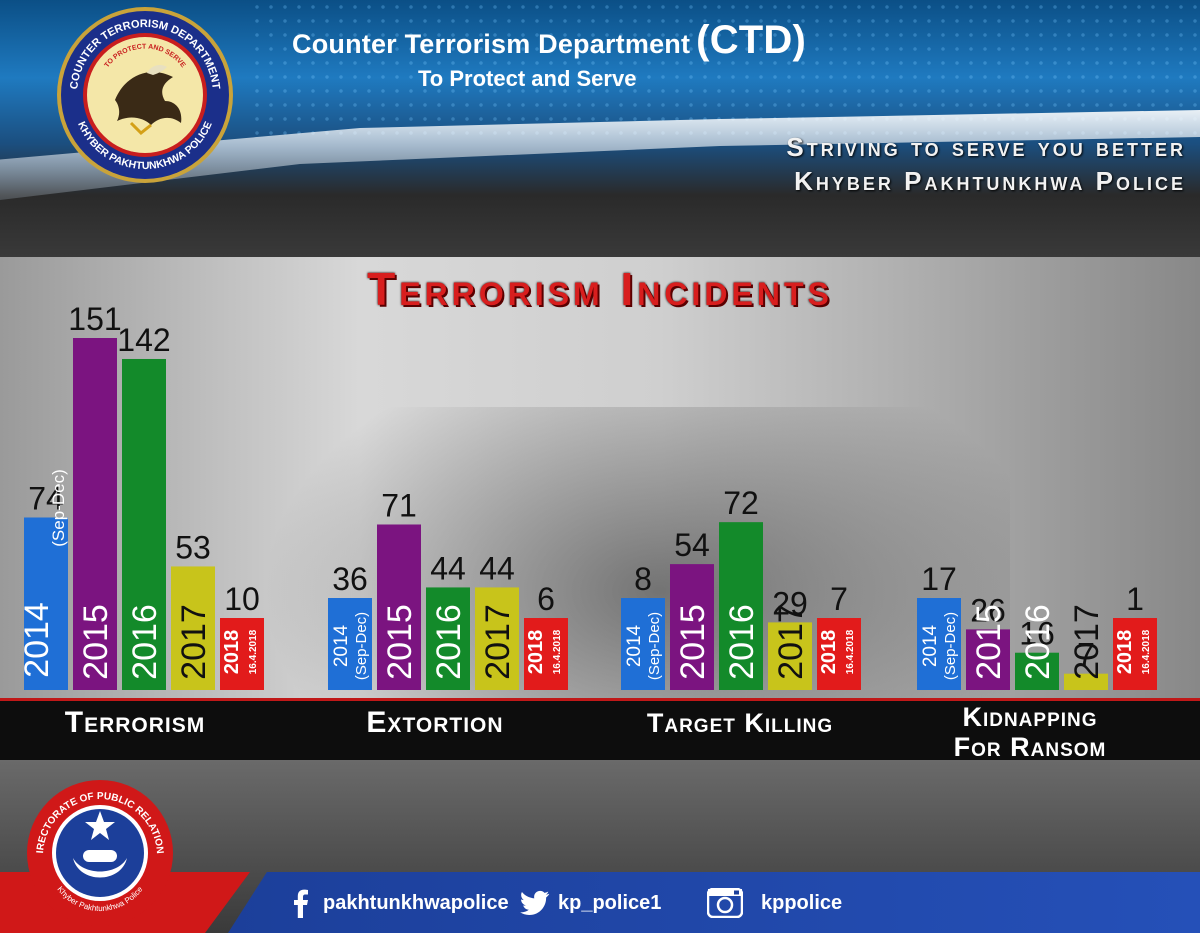 Image resolution: width=1200 pixels, height=933 pixels. I want to click on note-label-extortion-2014: (Sep-Dec), so click(361, 646).